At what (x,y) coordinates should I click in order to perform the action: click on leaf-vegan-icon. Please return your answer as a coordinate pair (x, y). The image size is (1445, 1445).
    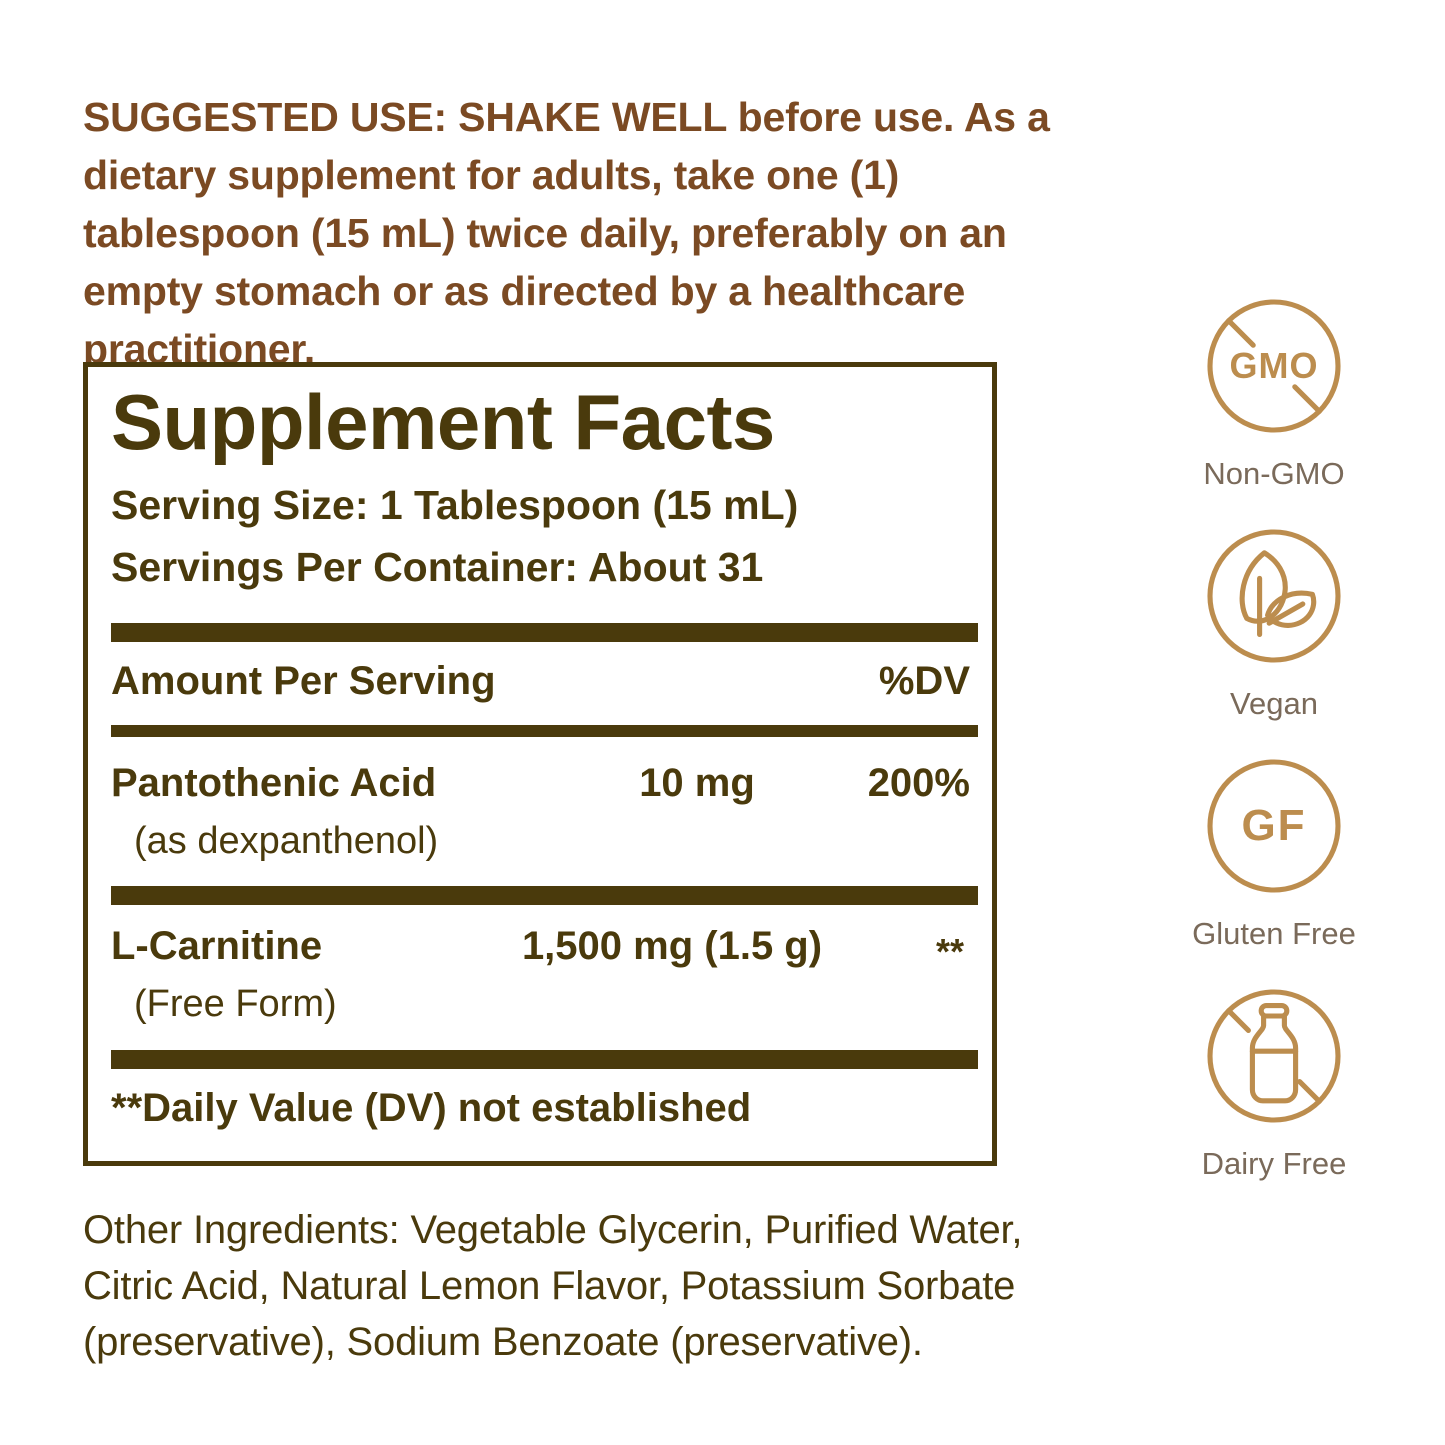
    Looking at the image, I should click on (1274, 596).